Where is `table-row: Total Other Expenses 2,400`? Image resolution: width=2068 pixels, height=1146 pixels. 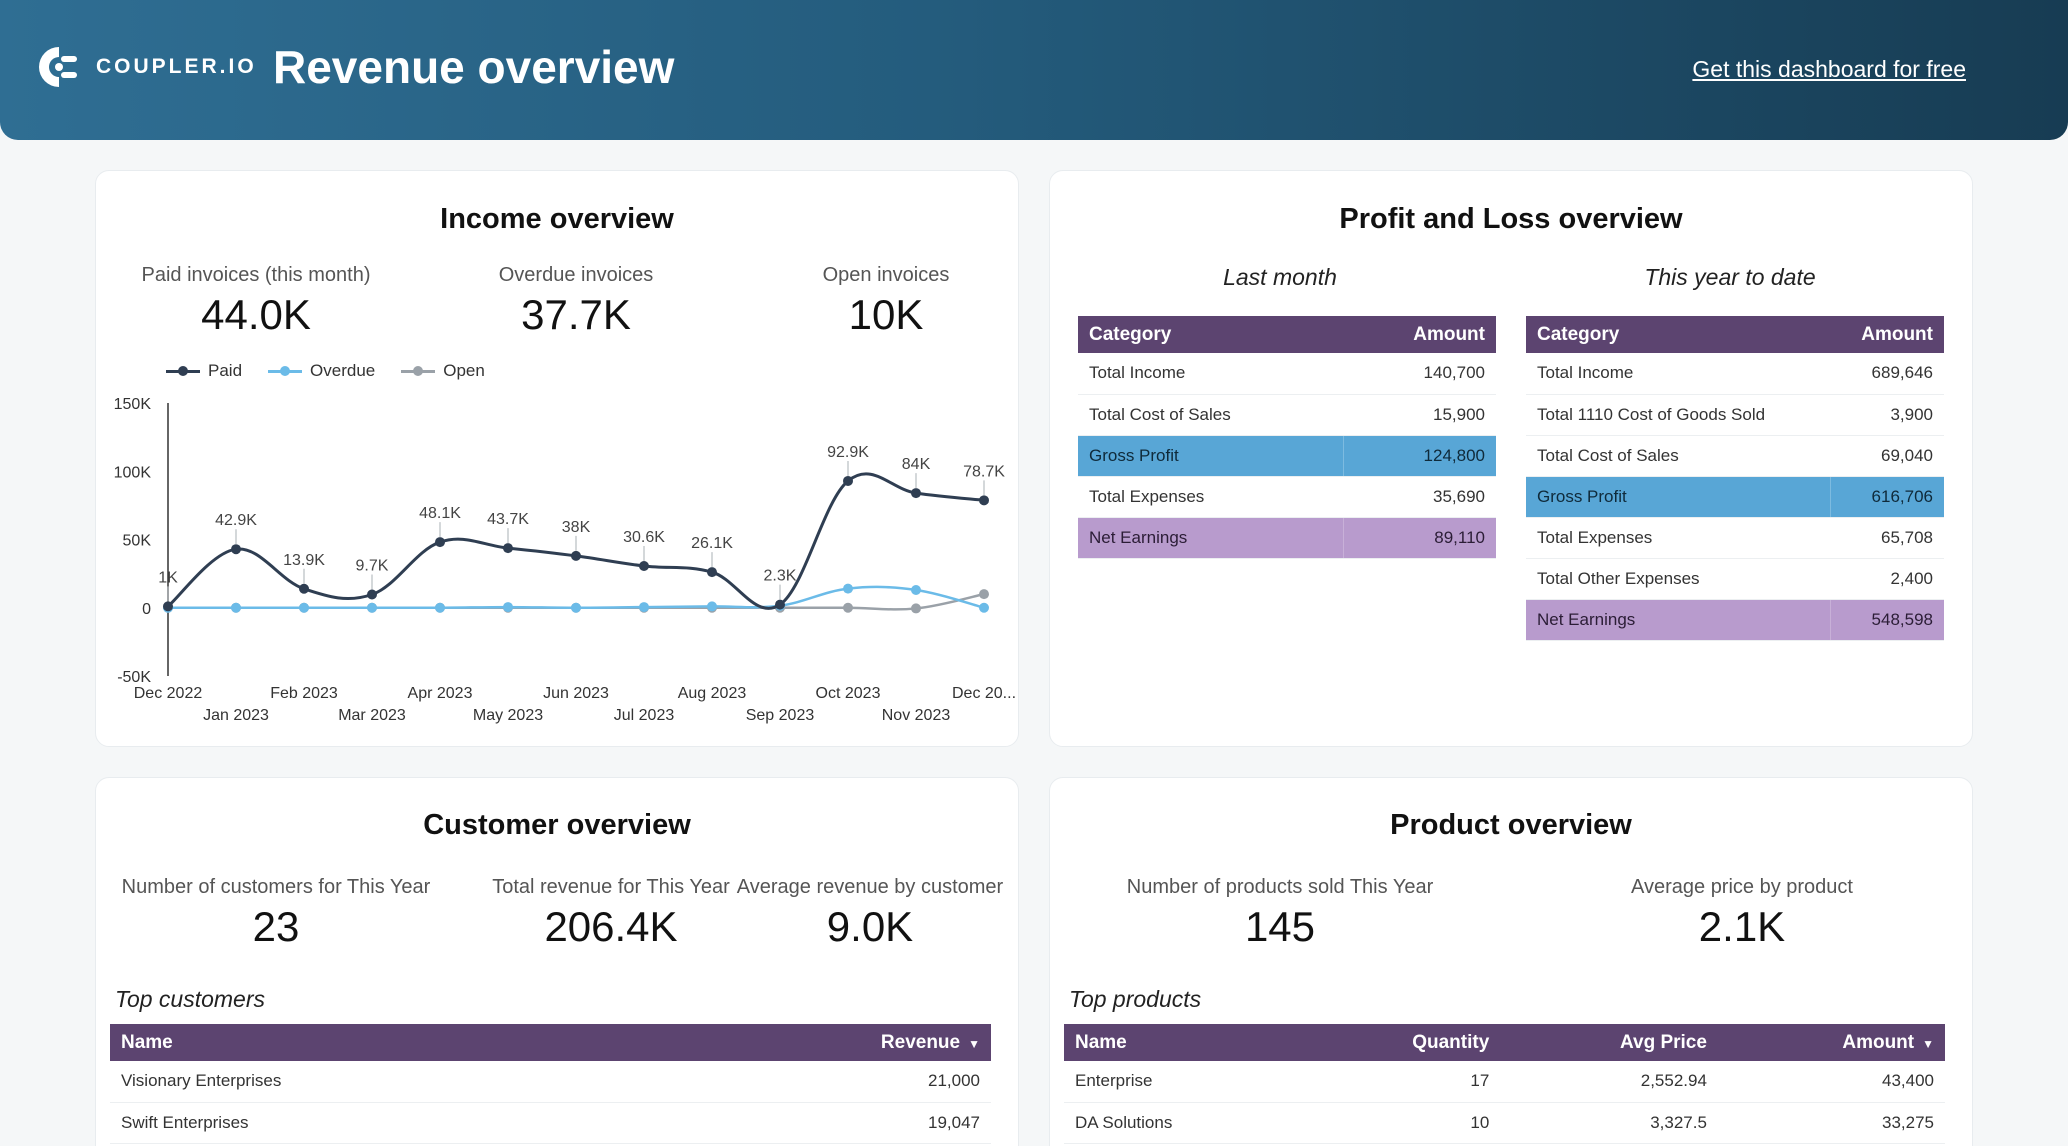
table-row: Total Other Expenses 2,400 is located at coordinates (1735, 579).